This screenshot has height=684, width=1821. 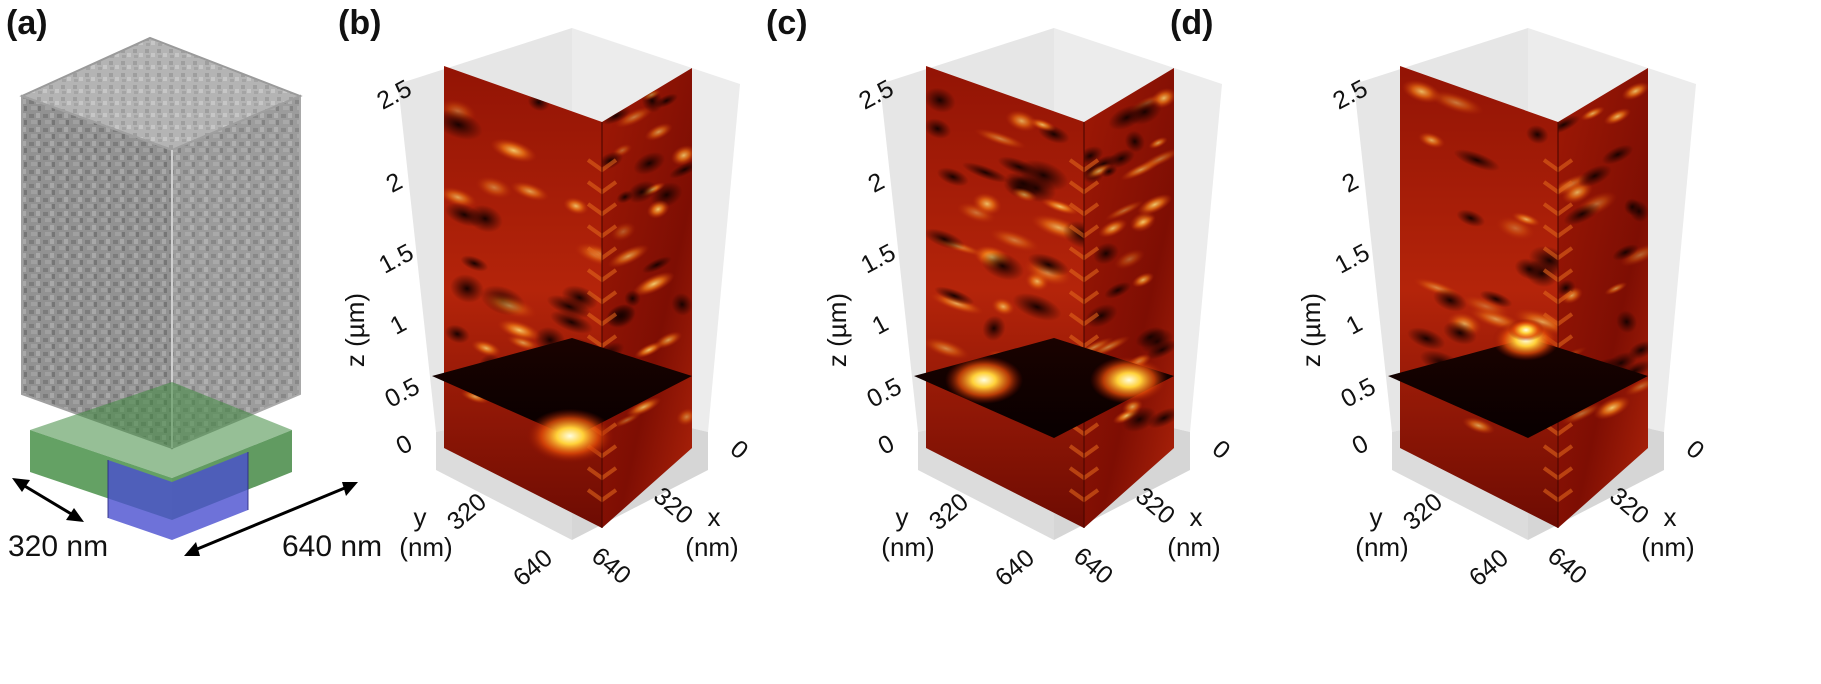 What do you see at coordinates (787, 23) in the screenshot?
I see `panel-label: (c)` at bounding box center [787, 23].